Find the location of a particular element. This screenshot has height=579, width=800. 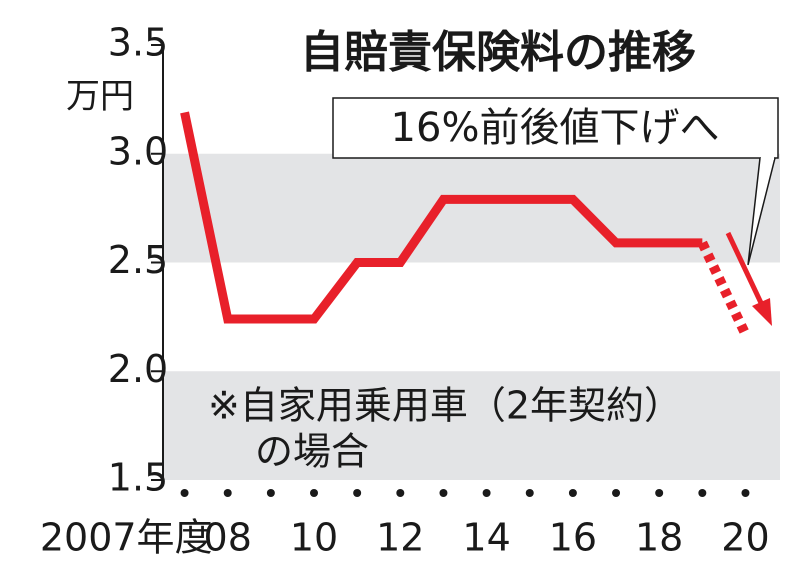

y-unit: 万円 is located at coordinates (100, 97).